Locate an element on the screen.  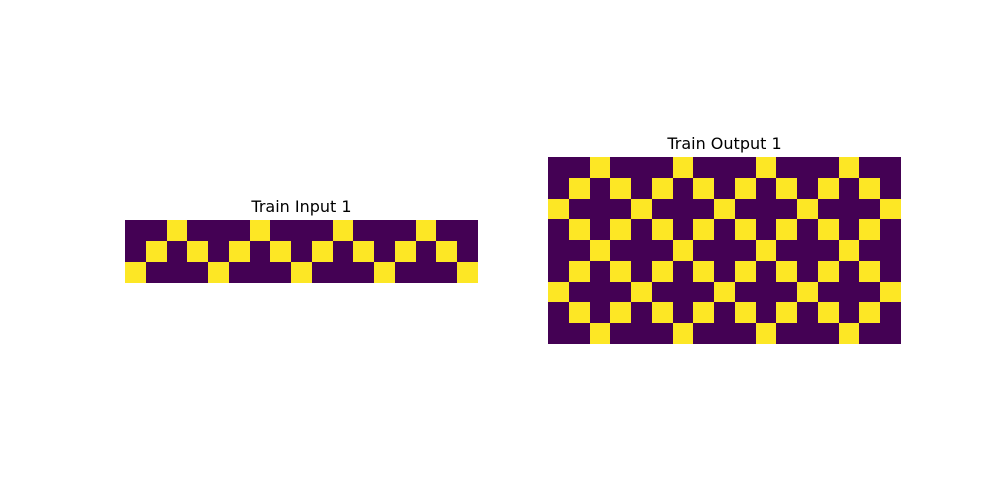
train-input-panel: Train Input 1 is located at coordinates (301, 240).